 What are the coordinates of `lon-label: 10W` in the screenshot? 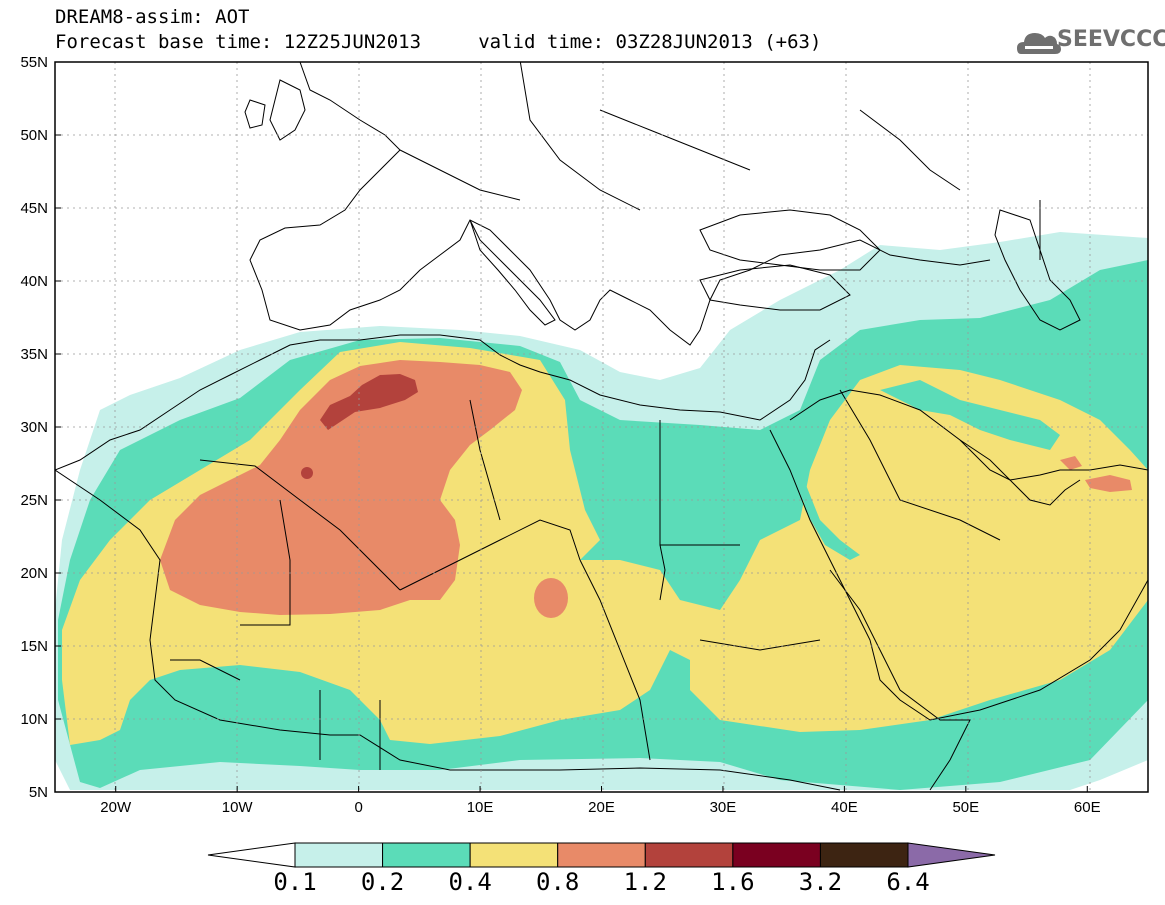 It's located at (238, 807).